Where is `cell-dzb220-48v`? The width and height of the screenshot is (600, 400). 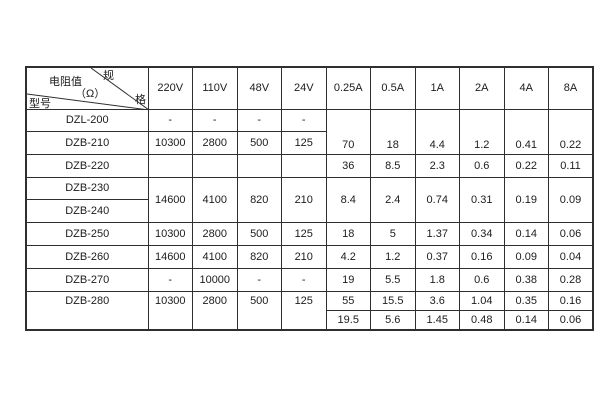 cell-dzb220-48v is located at coordinates (259, 165).